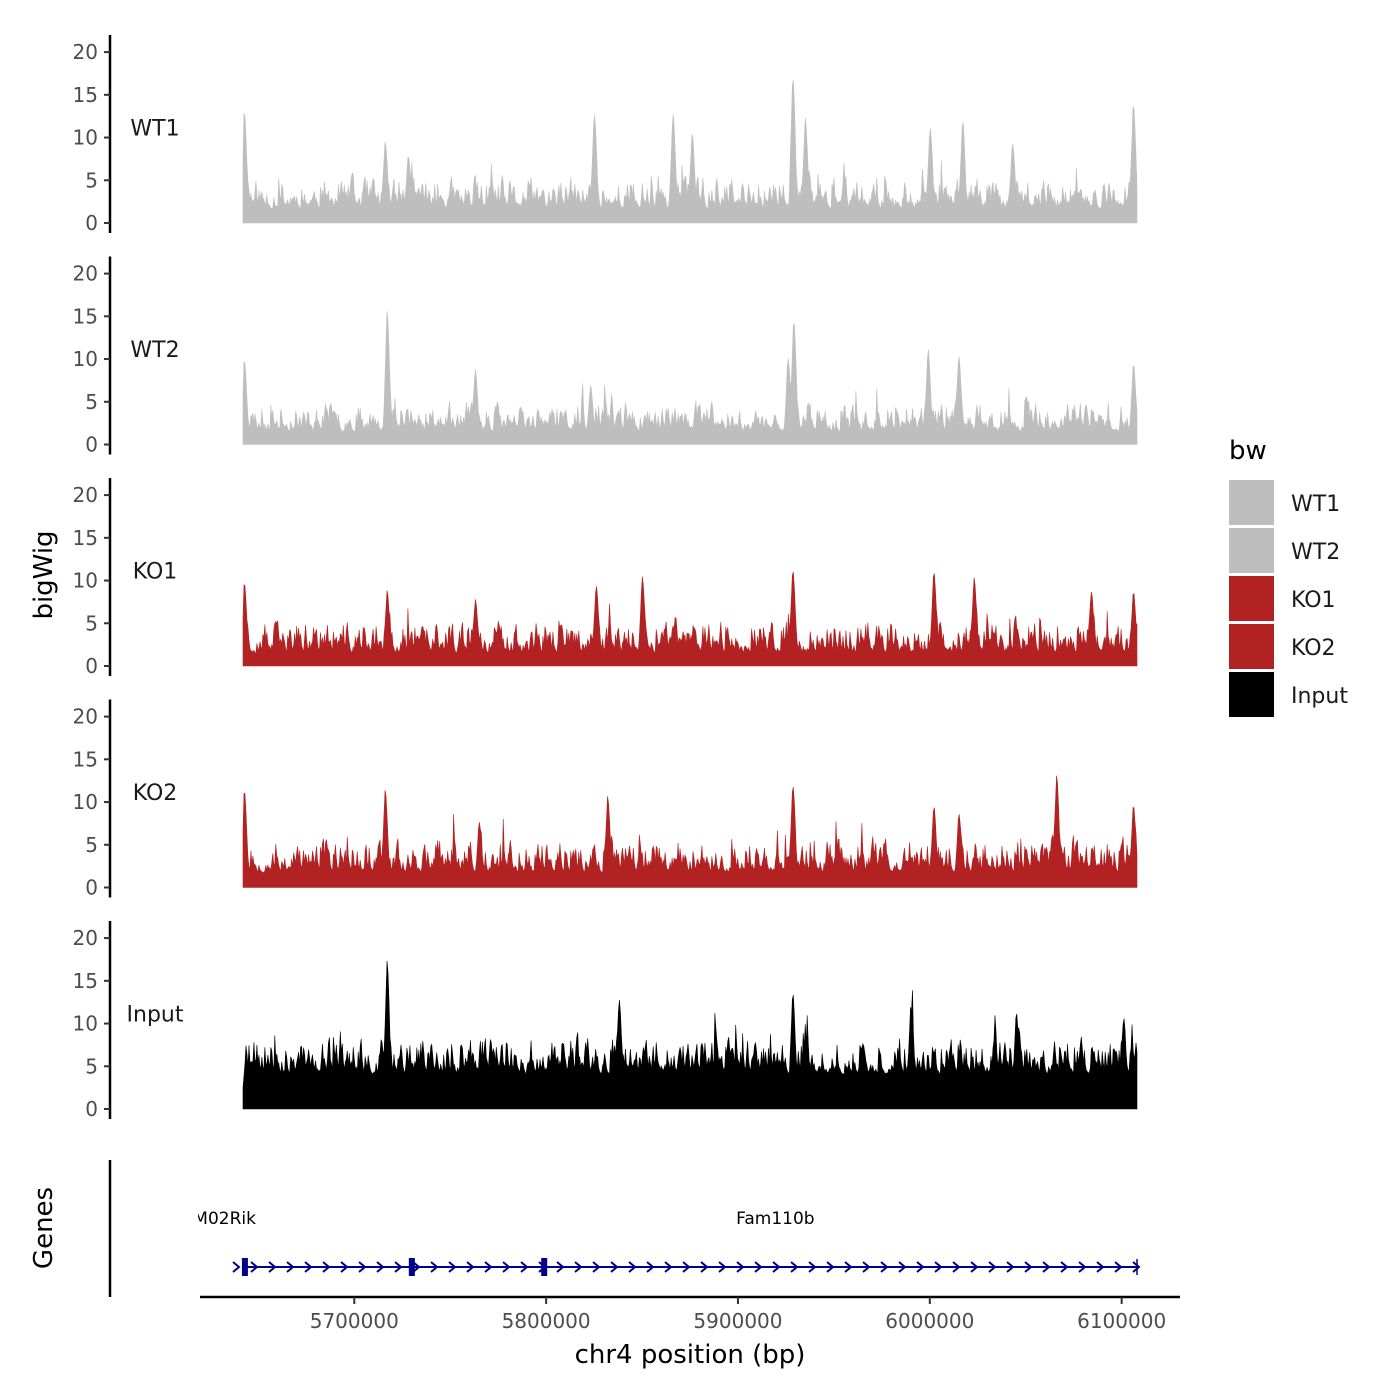 This screenshot has width=1400, height=1400. I want to click on legend-swatch-input, so click(1251, 694).